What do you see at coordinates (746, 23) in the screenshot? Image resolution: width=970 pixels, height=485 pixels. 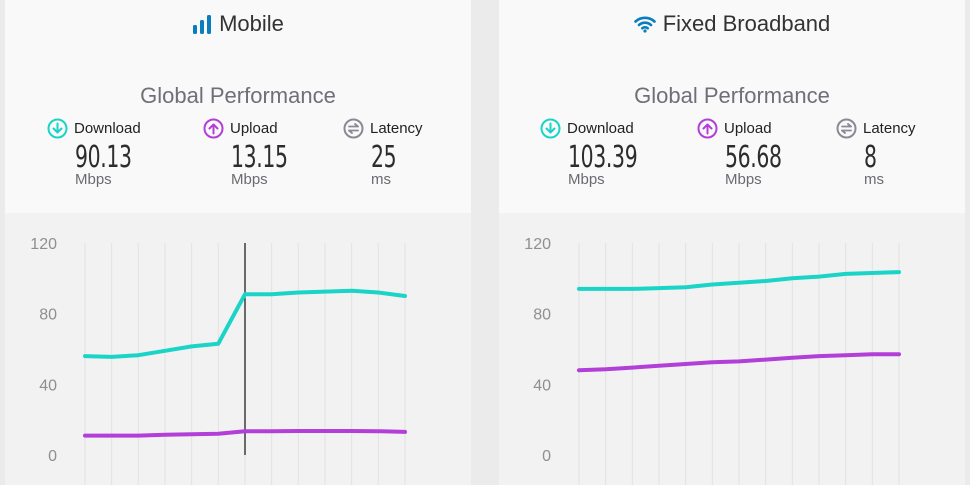 I see `panel-title: Fixed Broadband` at bounding box center [746, 23].